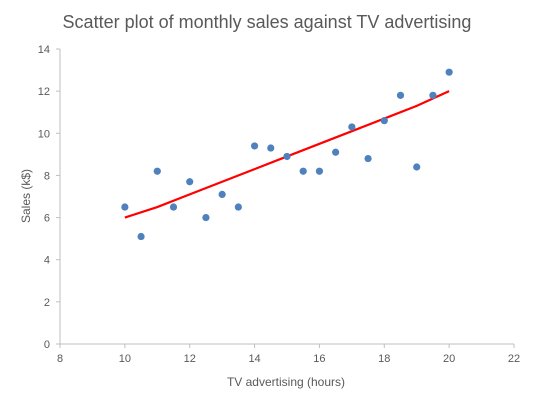 This screenshot has height=404, width=534. I want to click on y-tick-label: 2, so click(47, 303).